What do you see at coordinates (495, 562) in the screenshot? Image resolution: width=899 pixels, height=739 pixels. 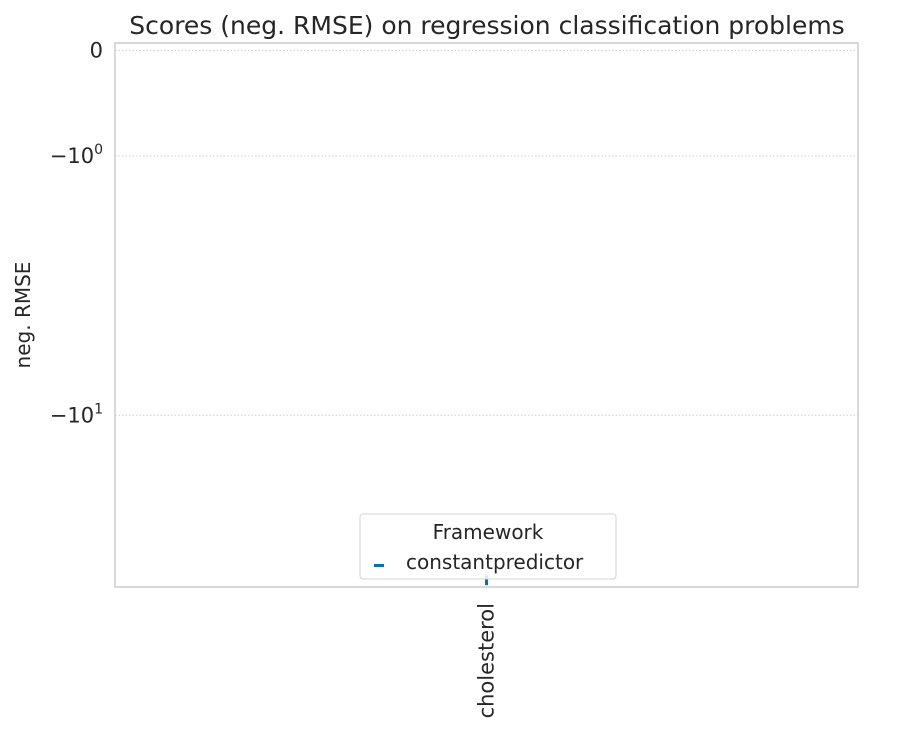 I see `legend-label-constantpredictor: constantpredictor` at bounding box center [495, 562].